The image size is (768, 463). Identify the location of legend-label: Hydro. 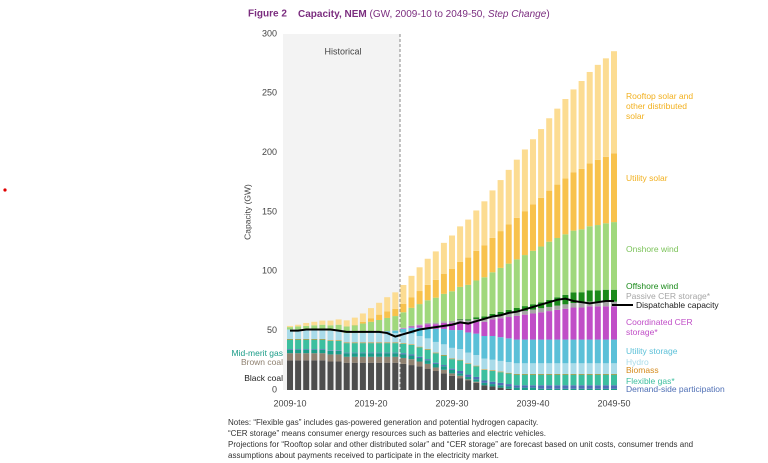
(637, 362).